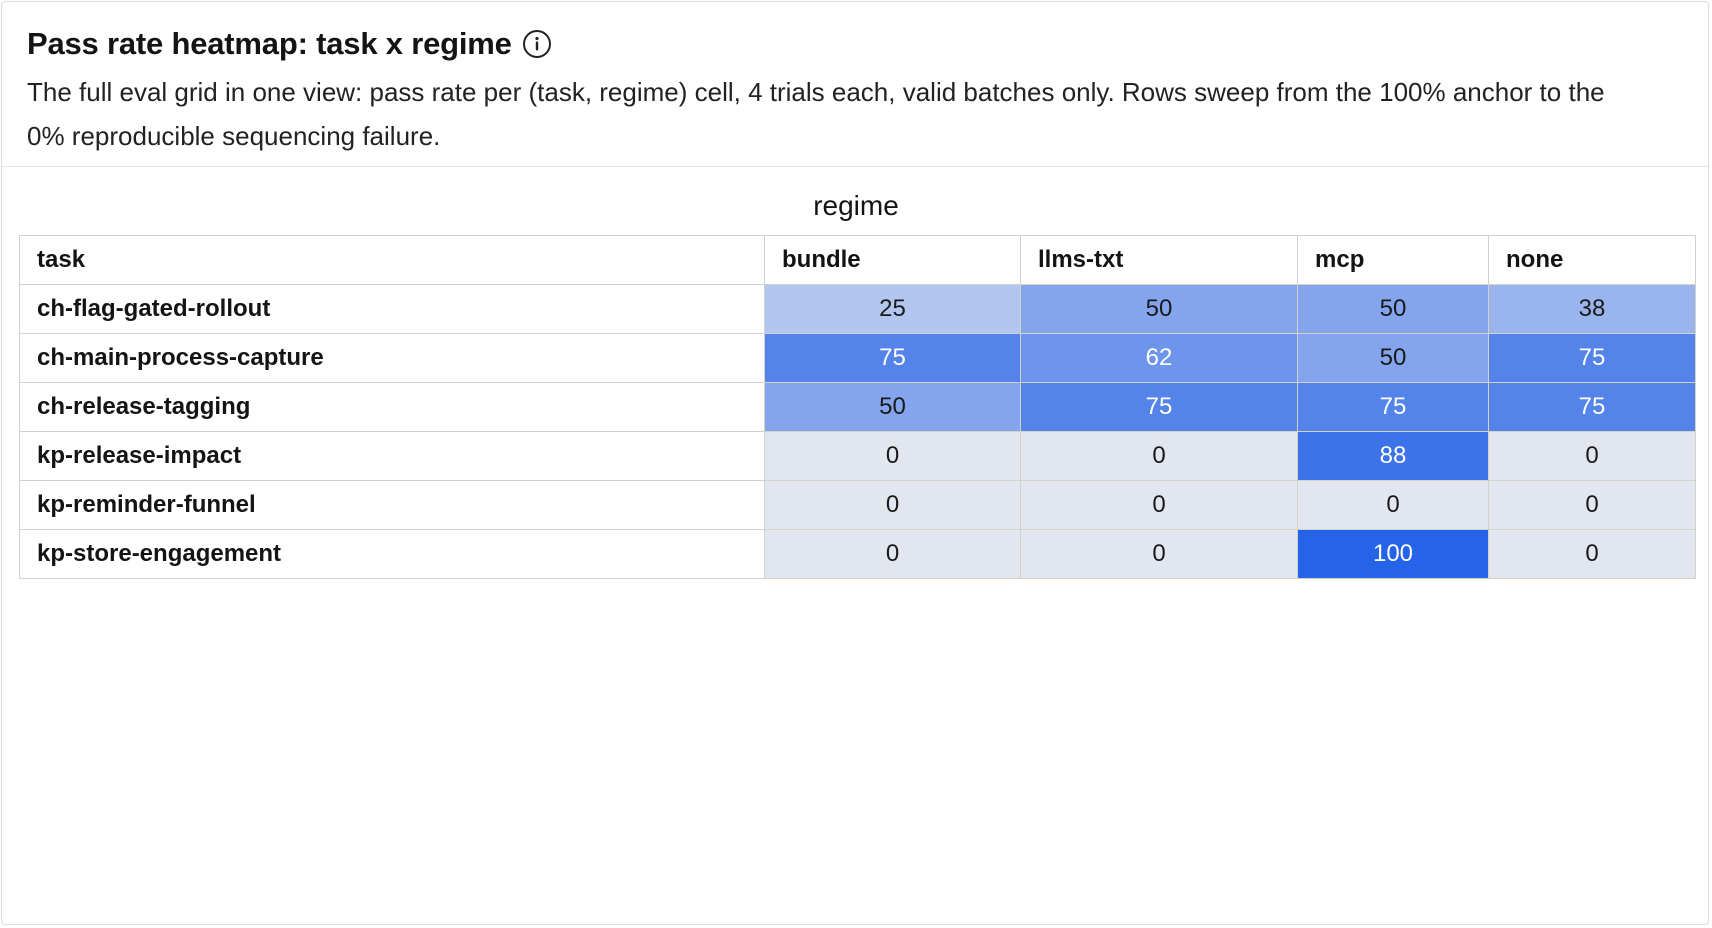  What do you see at coordinates (392, 554) in the screenshot?
I see `task-label: kp-store-engagement` at bounding box center [392, 554].